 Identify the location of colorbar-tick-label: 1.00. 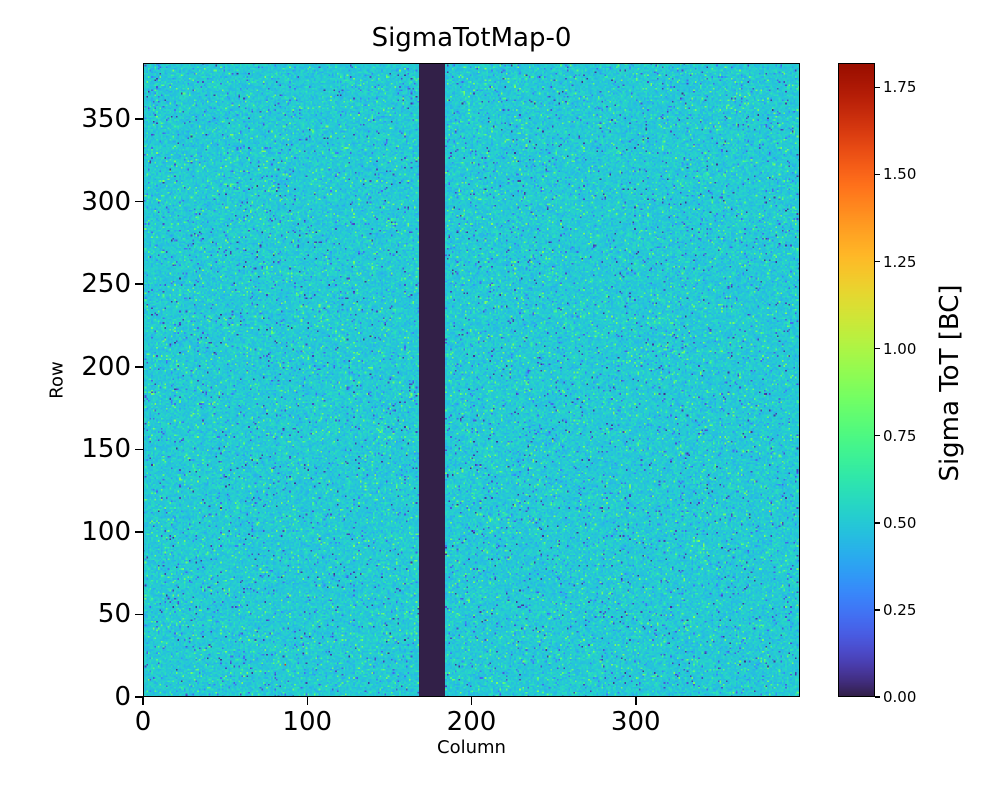
(900, 348).